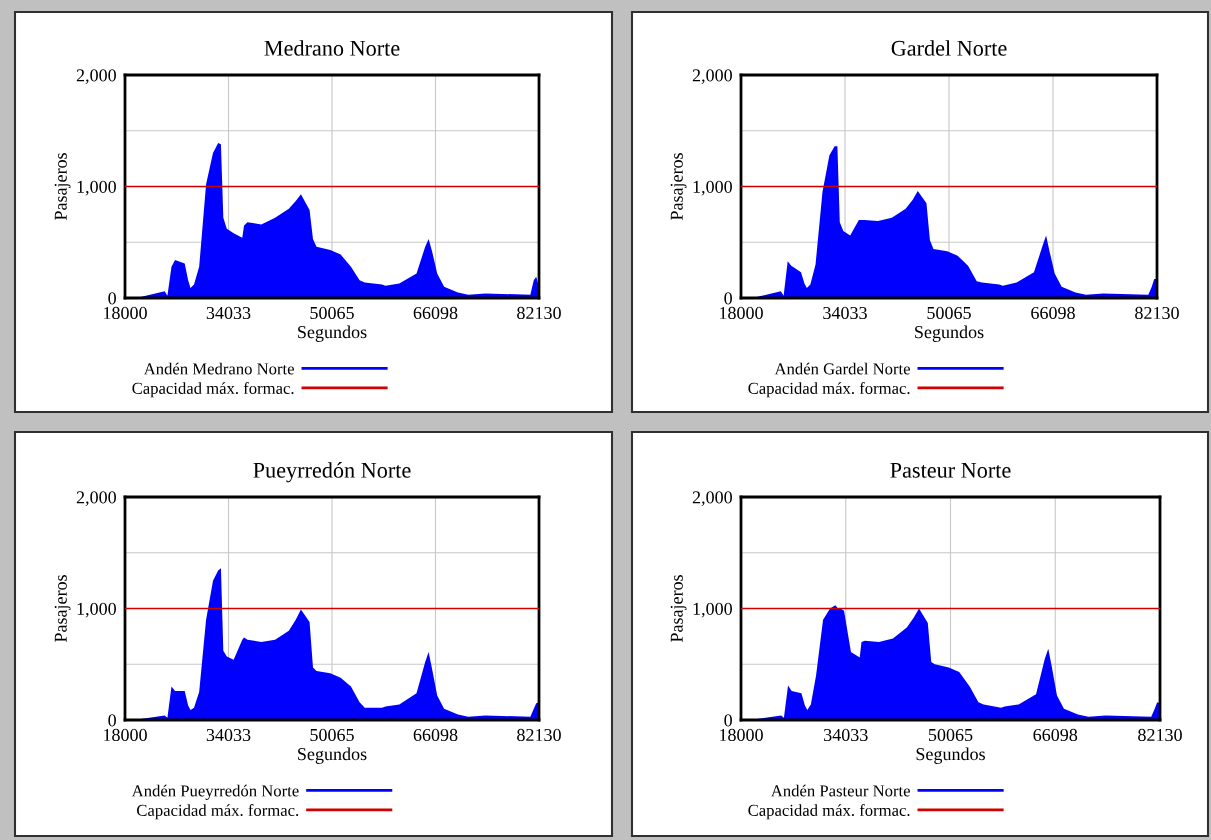 Image resolution: width=1211 pixels, height=840 pixels. What do you see at coordinates (950, 470) in the screenshot?
I see `chart-title: Pasteur Norte` at bounding box center [950, 470].